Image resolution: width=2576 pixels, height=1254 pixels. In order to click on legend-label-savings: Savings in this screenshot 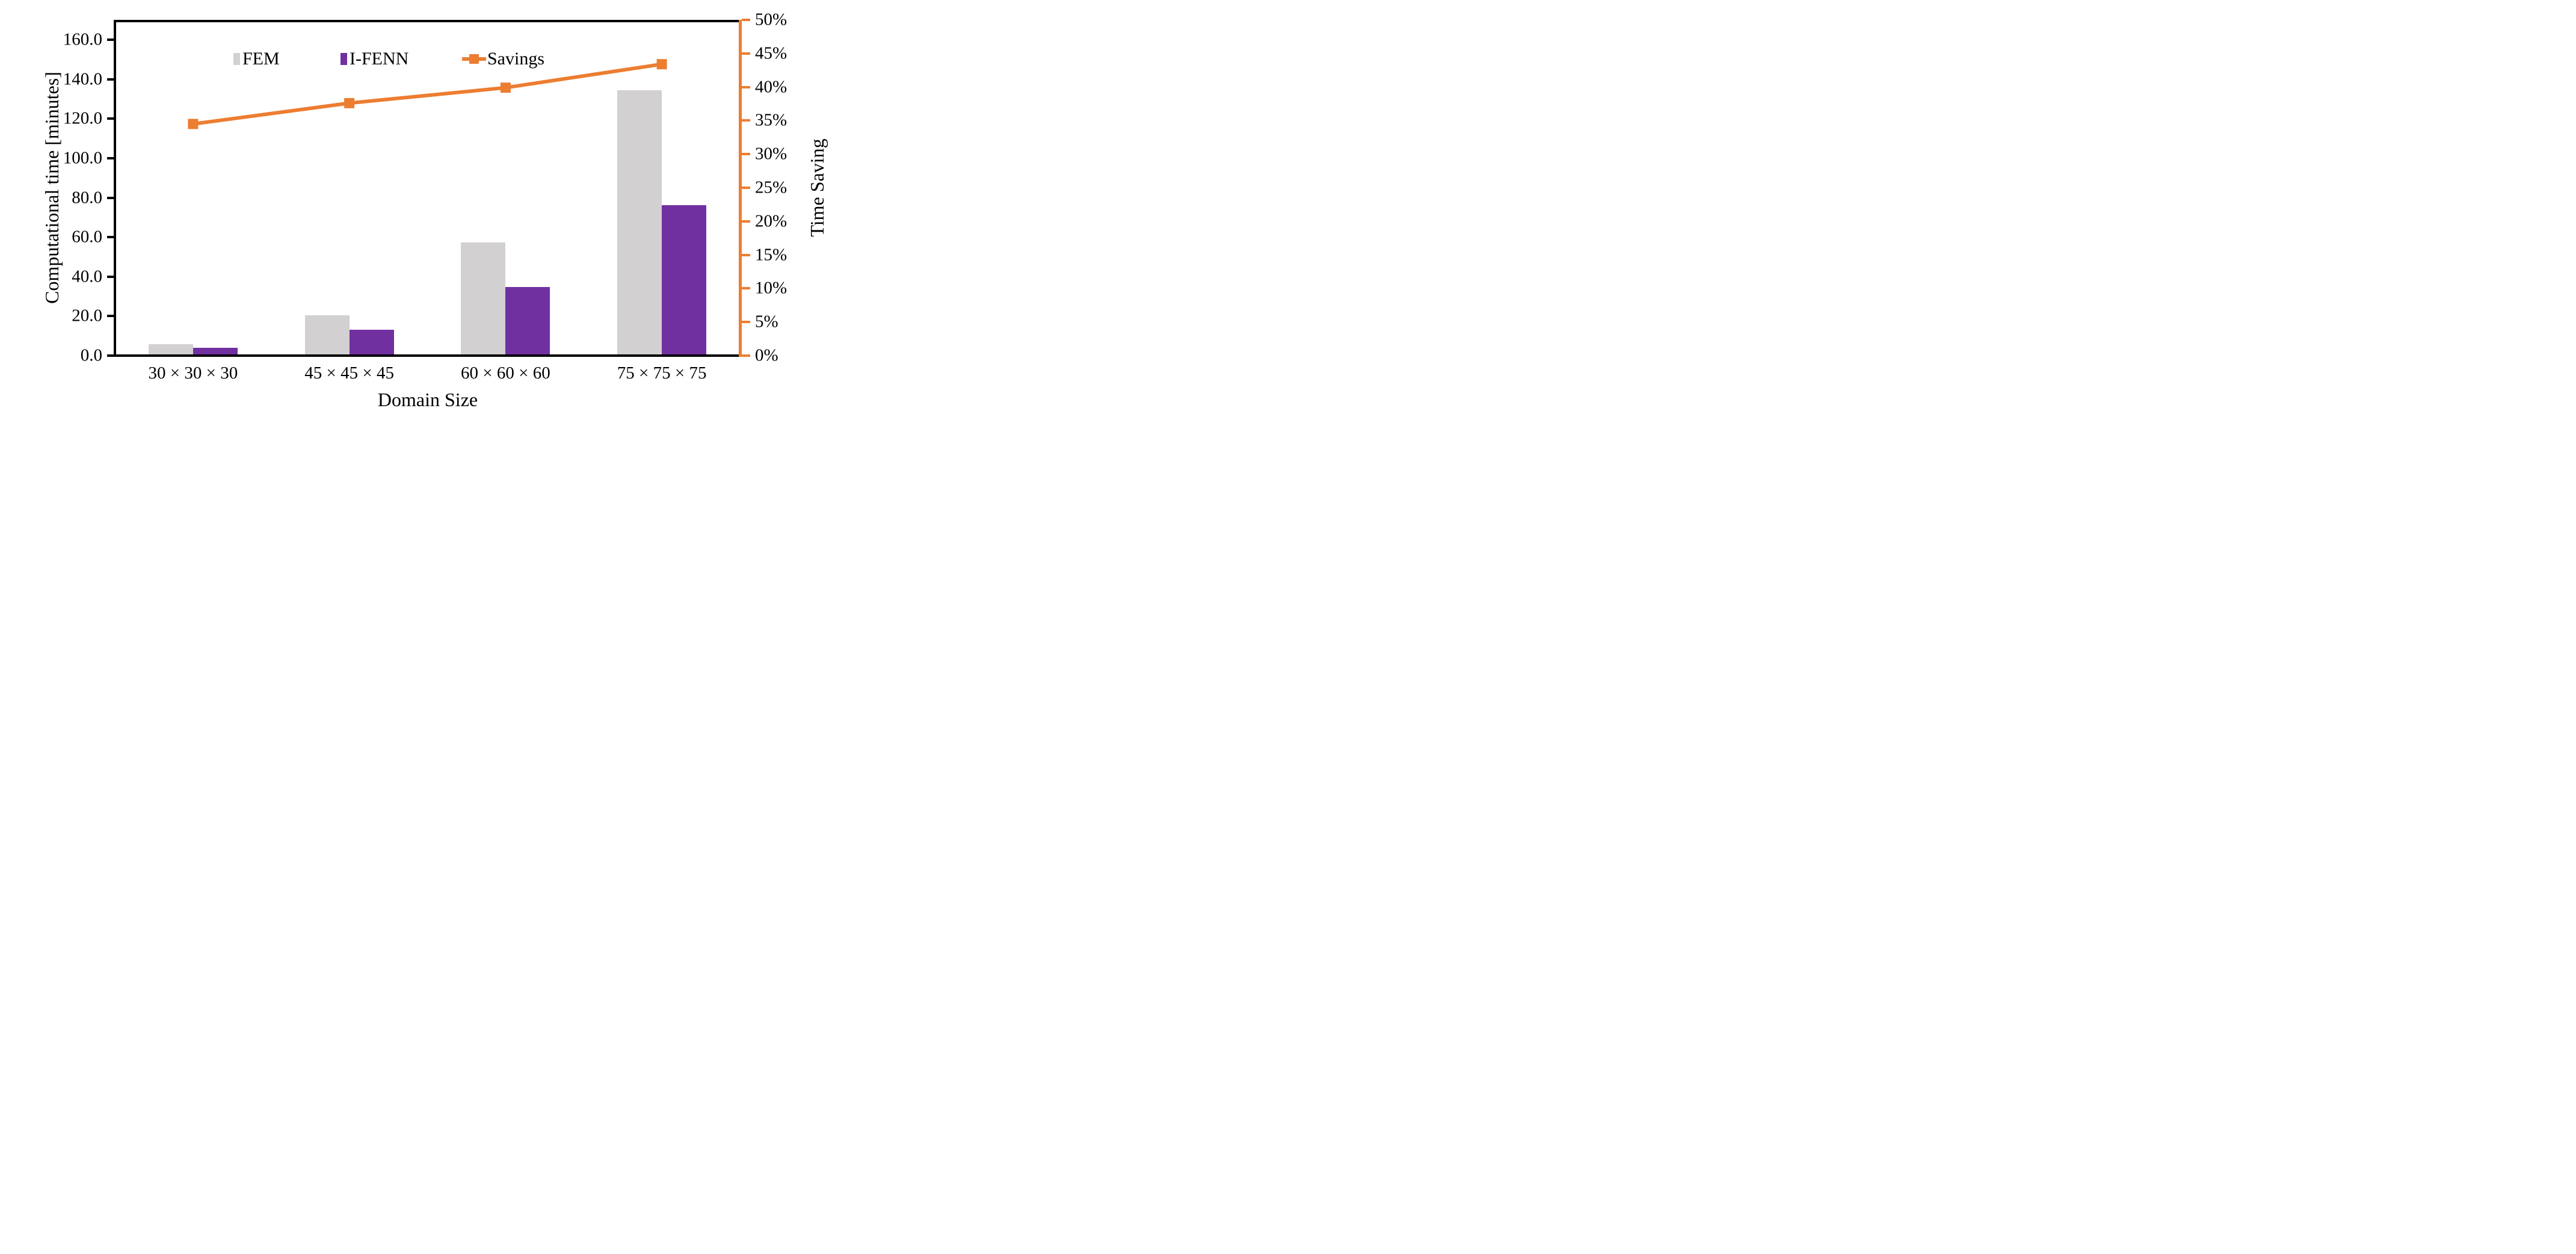, I will do `click(516, 59)`.